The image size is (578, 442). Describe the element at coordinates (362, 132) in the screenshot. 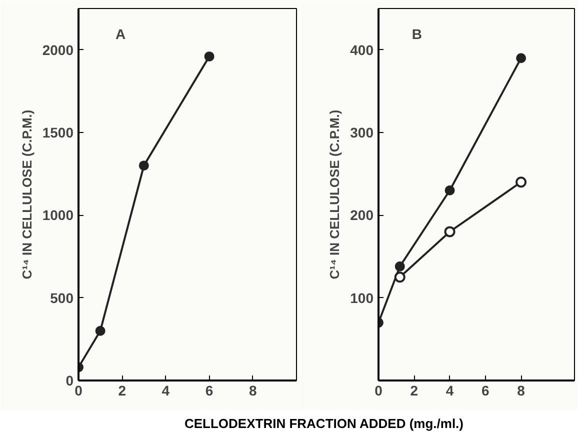

I see `y-tick-label: 300` at that location.